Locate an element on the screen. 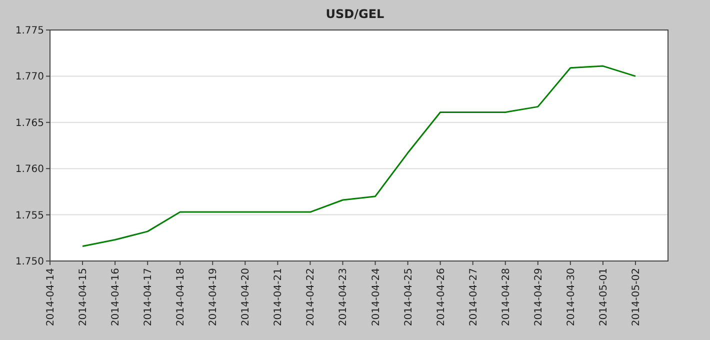 This screenshot has width=710, height=340. x-tick-label: 2014-04-20 is located at coordinates (246, 297).